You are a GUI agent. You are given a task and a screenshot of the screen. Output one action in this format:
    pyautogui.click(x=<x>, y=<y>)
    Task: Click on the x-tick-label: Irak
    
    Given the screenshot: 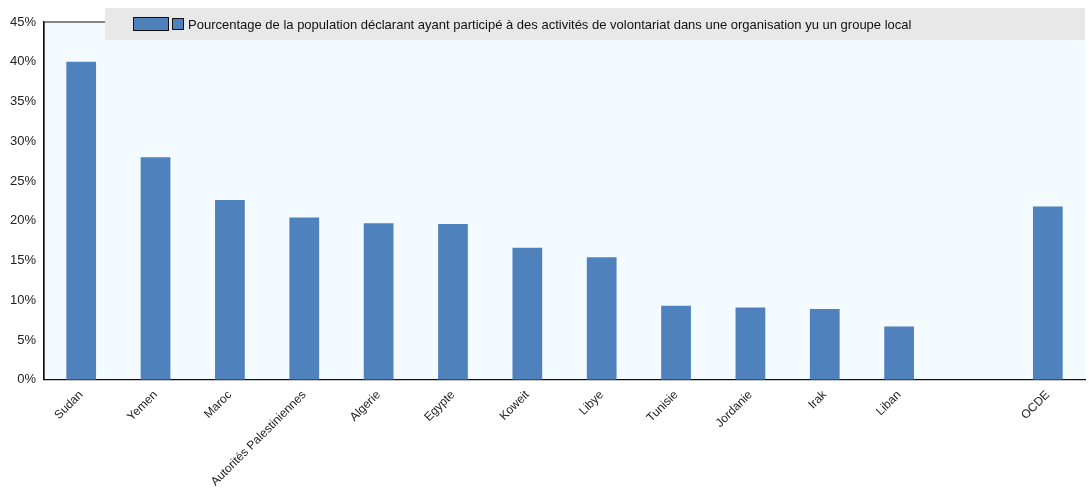 What is the action you would take?
    pyautogui.click(x=817, y=399)
    